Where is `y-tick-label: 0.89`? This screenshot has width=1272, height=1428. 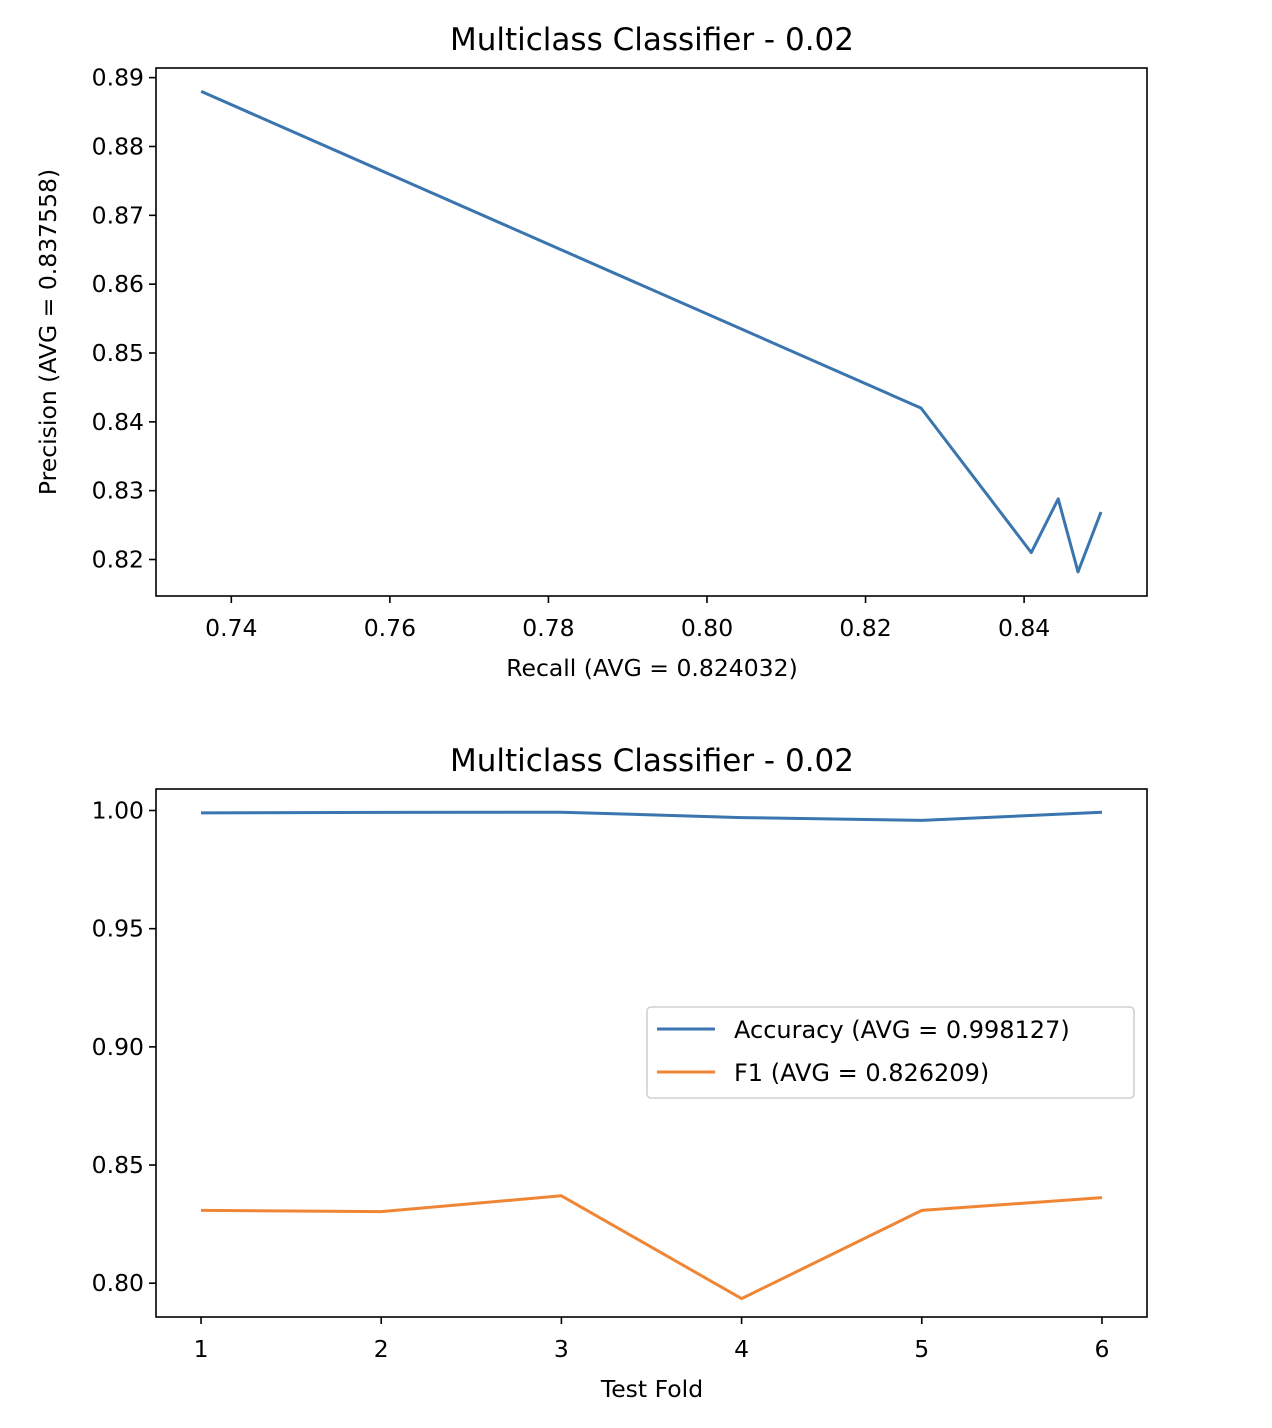 y-tick-label: 0.89 is located at coordinates (118, 78).